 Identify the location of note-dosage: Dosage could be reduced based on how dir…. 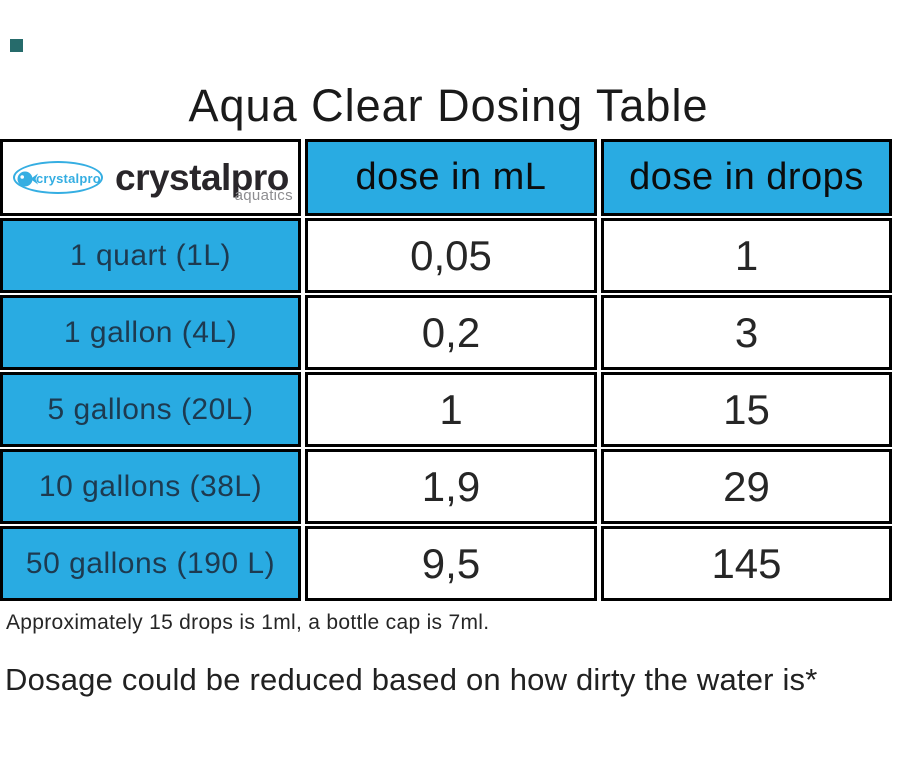
(411, 679).